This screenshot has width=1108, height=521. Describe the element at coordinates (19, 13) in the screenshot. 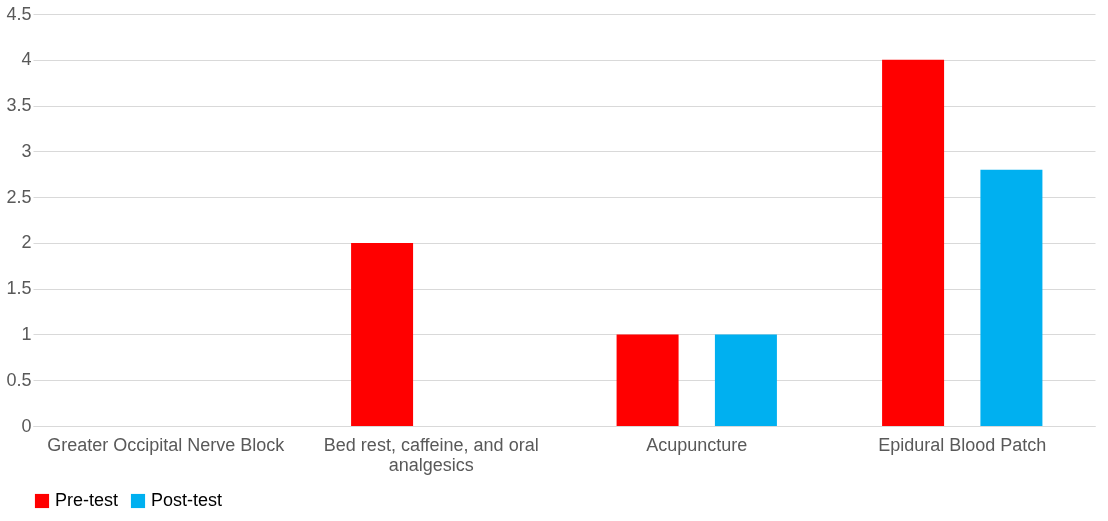

I see `y-tick-label: 4.5` at that location.